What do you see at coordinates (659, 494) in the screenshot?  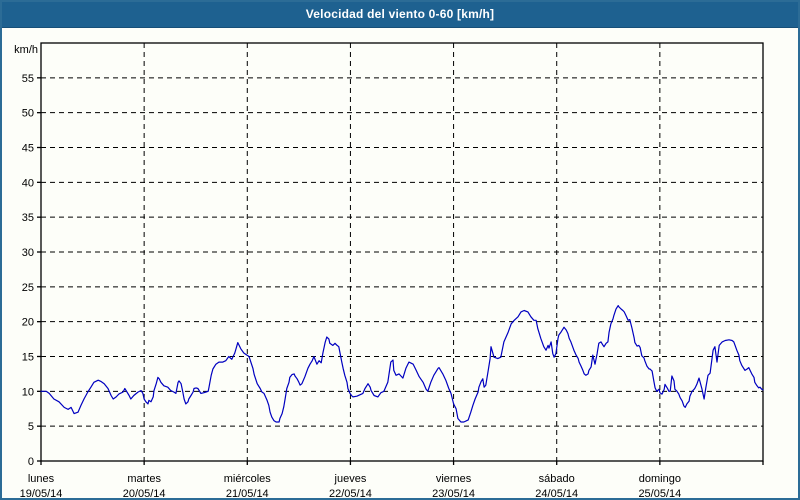 I see `x-day-date-label: 25/05/14` at bounding box center [659, 494].